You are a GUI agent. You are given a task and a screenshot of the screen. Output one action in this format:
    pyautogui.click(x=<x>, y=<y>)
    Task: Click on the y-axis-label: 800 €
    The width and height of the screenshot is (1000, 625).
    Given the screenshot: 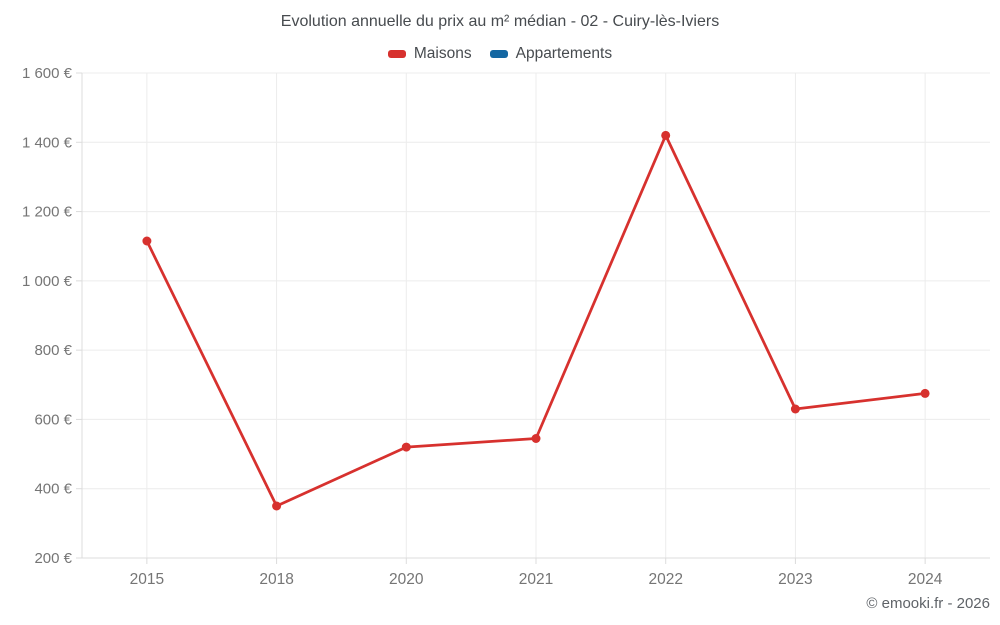 What is the action you would take?
    pyautogui.click(x=53, y=350)
    